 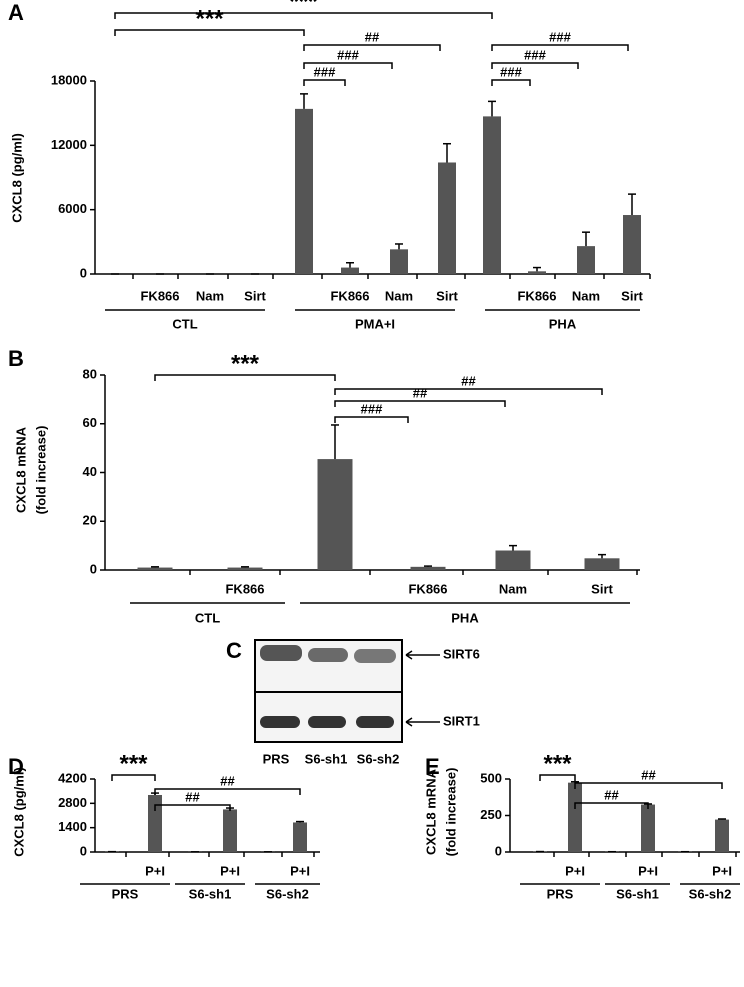 What do you see at coordinates (378, 758) in the screenshot?
I see `lane-label: S6-sh2` at bounding box center [378, 758].